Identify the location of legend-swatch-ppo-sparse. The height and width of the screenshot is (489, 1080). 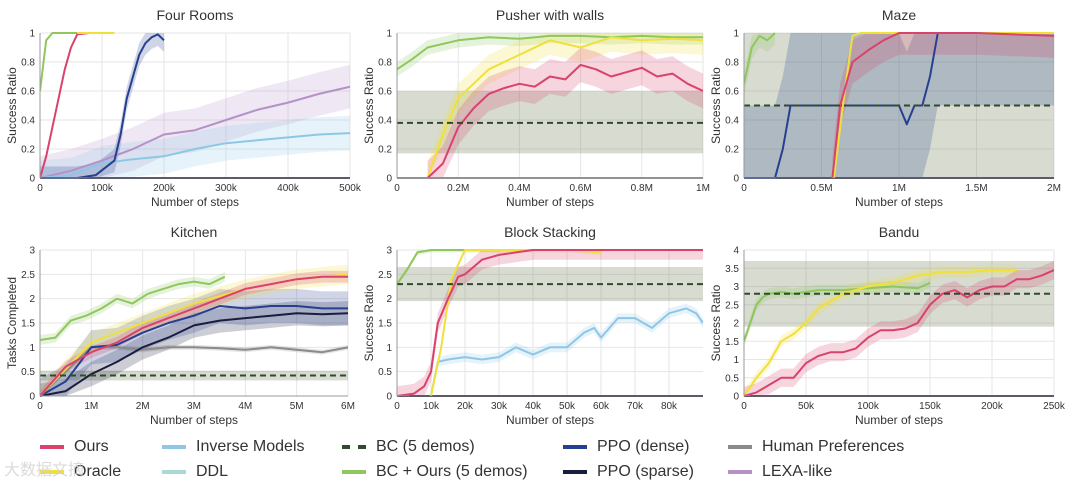
(575, 472).